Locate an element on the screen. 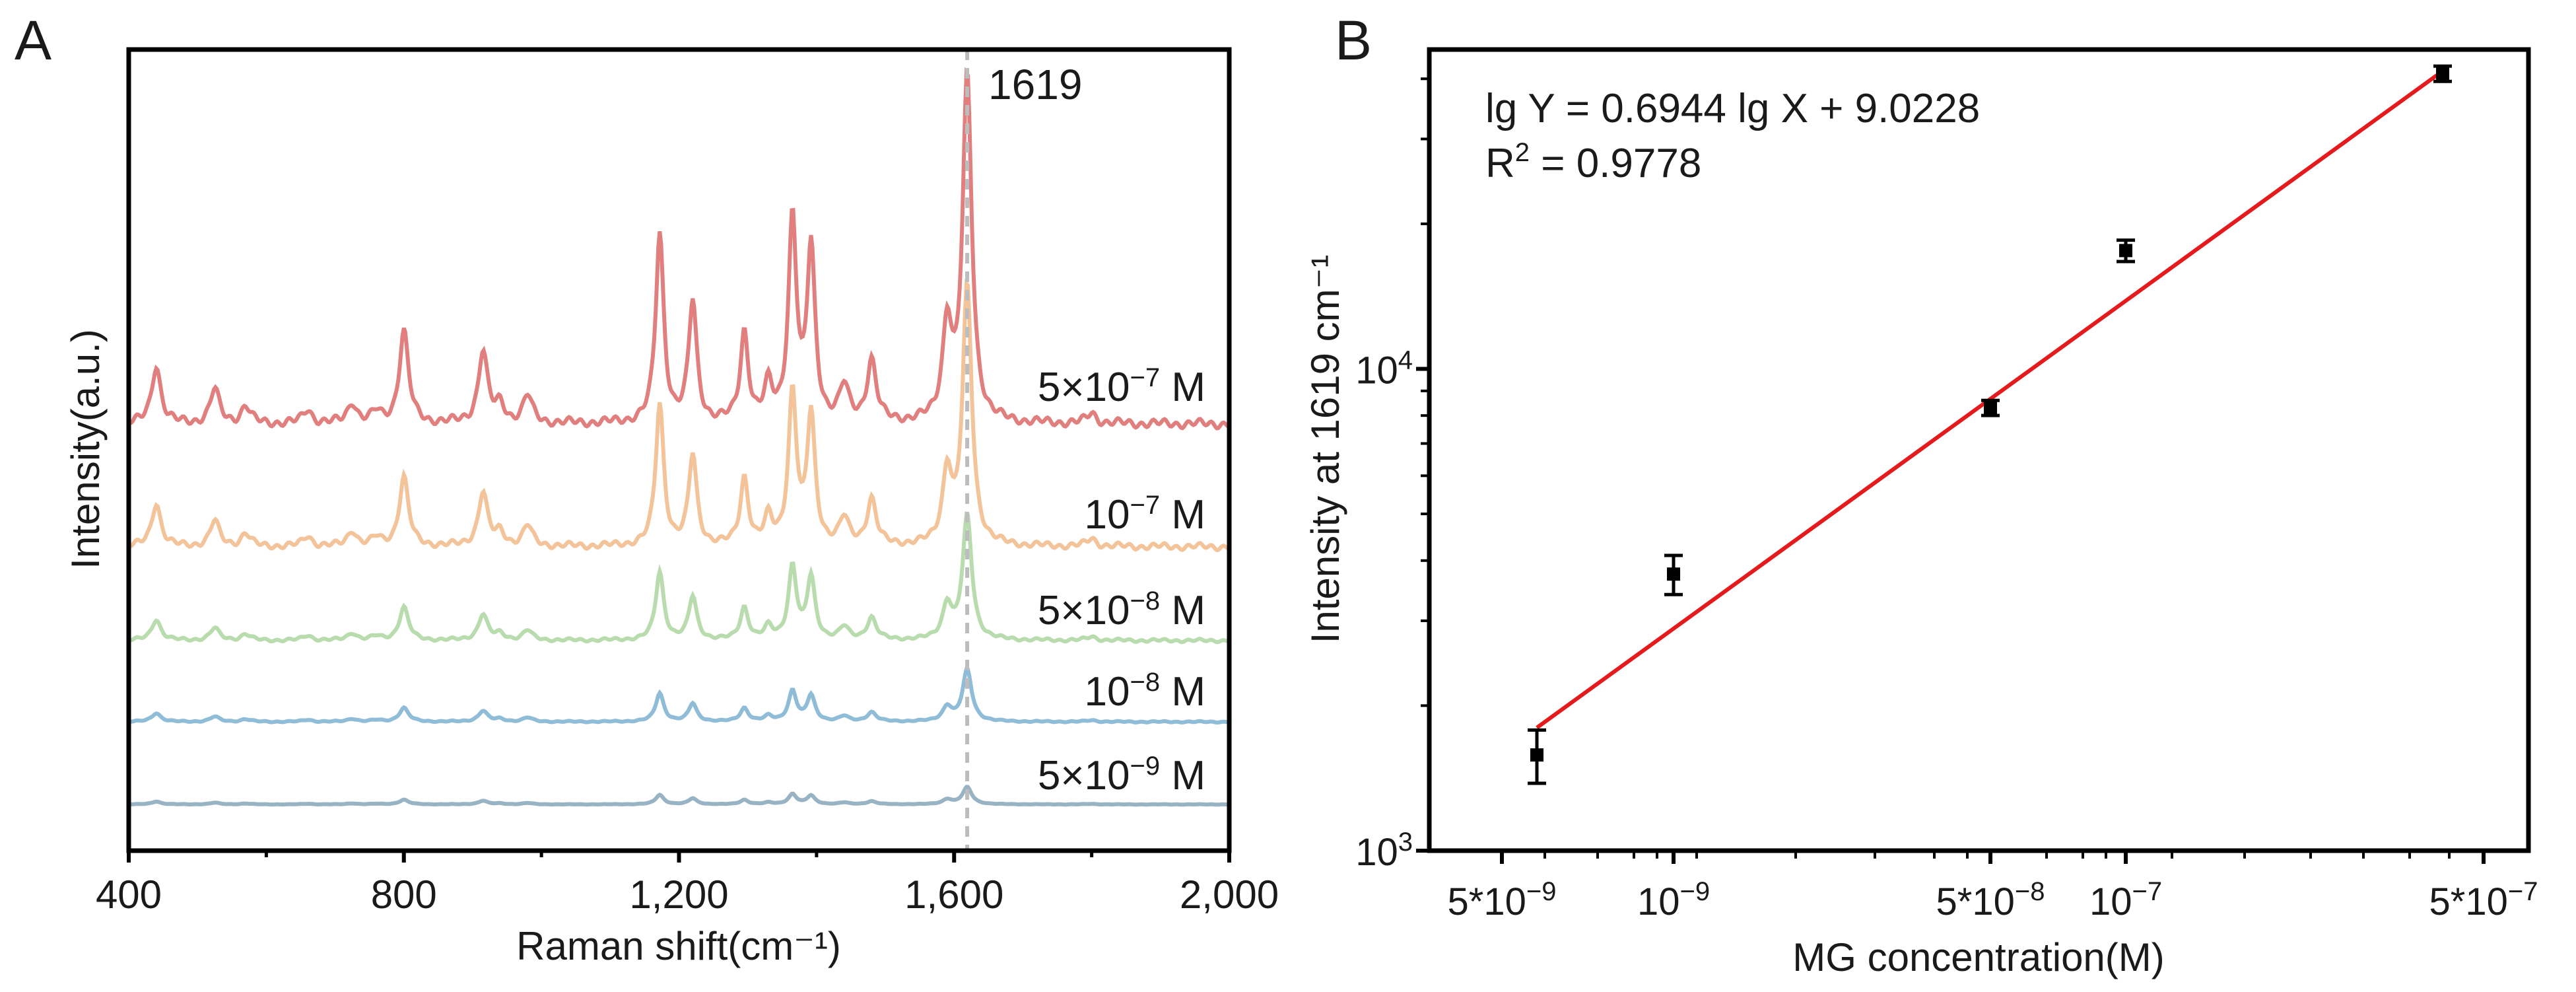  panel-b-y-axis-label: Intensity at 1619 cm⁻¹ is located at coordinates (1325, 449).